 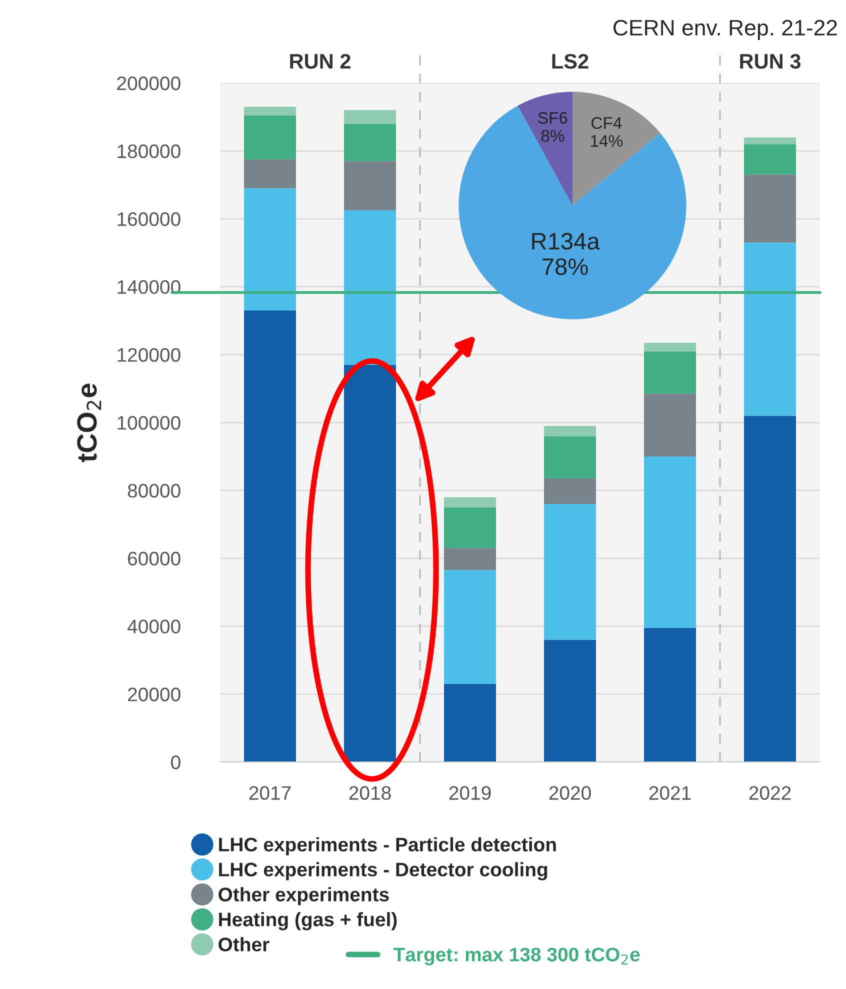 I want to click on slice-label: SF6, so click(x=553, y=118).